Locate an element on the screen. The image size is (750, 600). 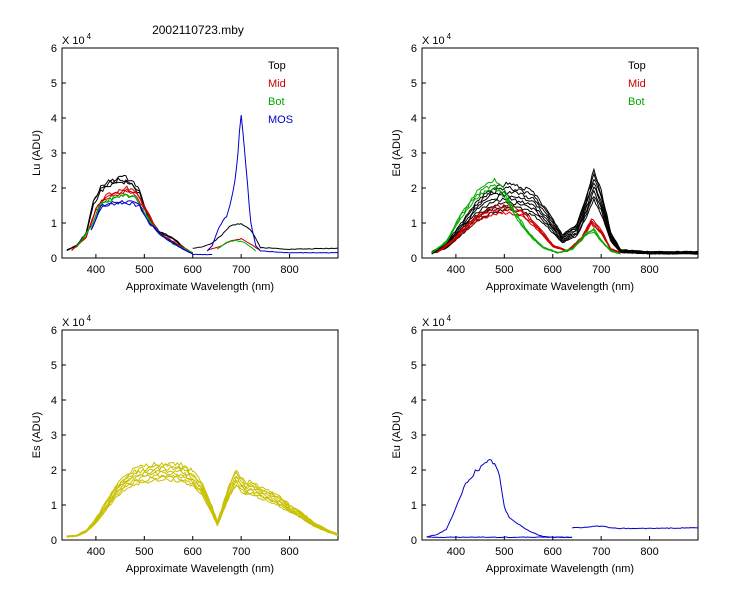
figure-title: 2002110723.mby is located at coordinates (198, 30).